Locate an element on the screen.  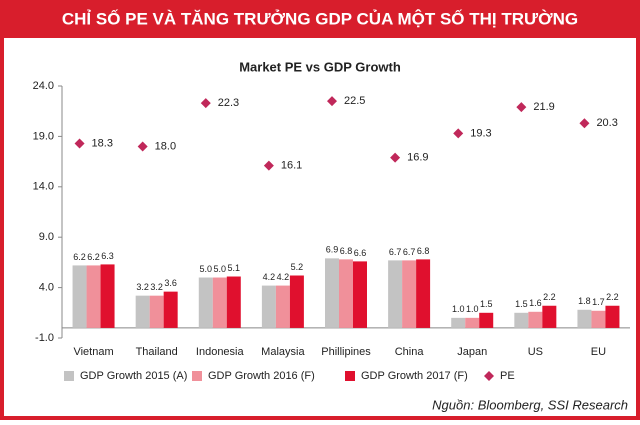
data-label: 16.9 is located at coordinates (417, 157).